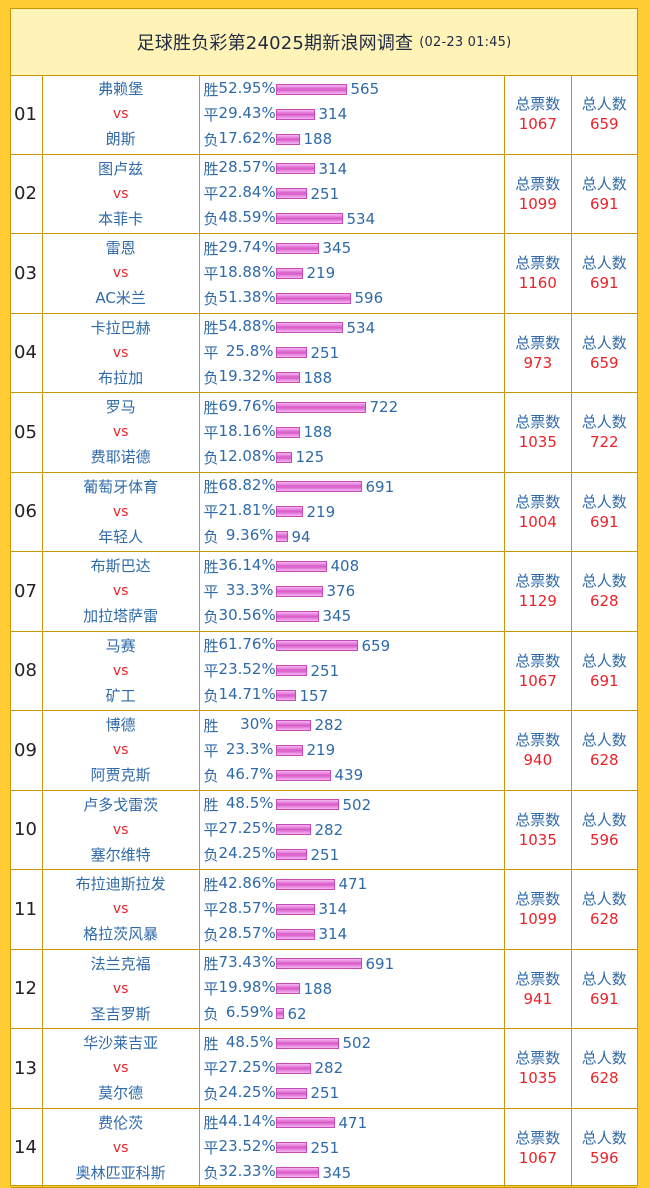  What do you see at coordinates (121, 1014) in the screenshot?
I see `away-team: 圣吉罗斯` at bounding box center [121, 1014].